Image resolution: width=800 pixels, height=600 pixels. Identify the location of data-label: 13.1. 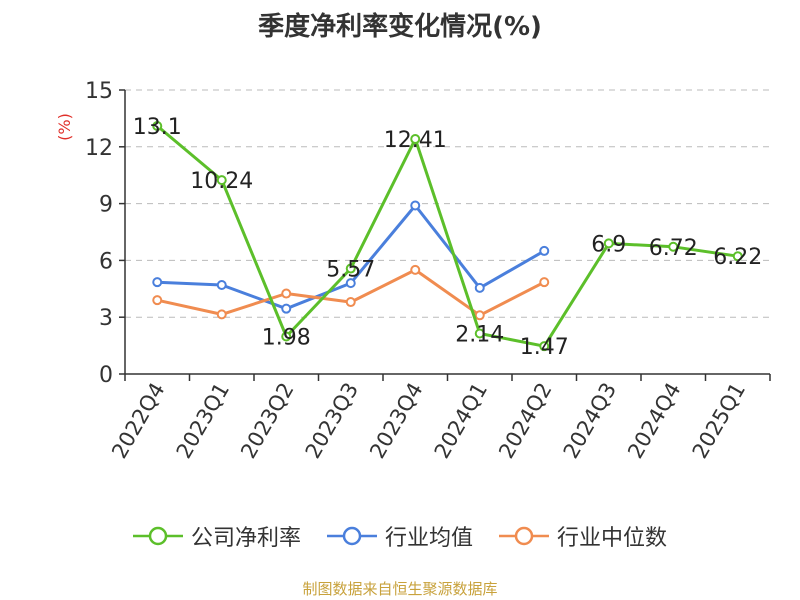
(157, 127).